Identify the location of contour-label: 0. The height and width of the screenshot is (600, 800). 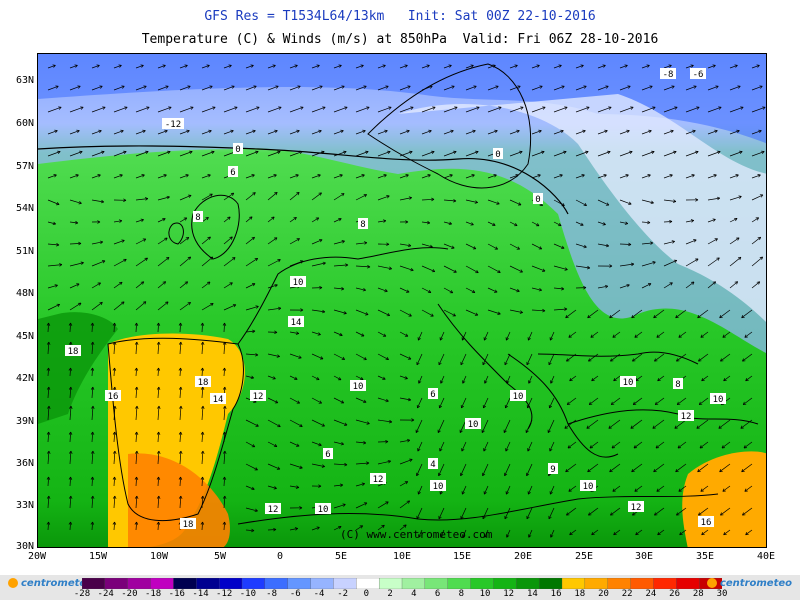
(497, 155).